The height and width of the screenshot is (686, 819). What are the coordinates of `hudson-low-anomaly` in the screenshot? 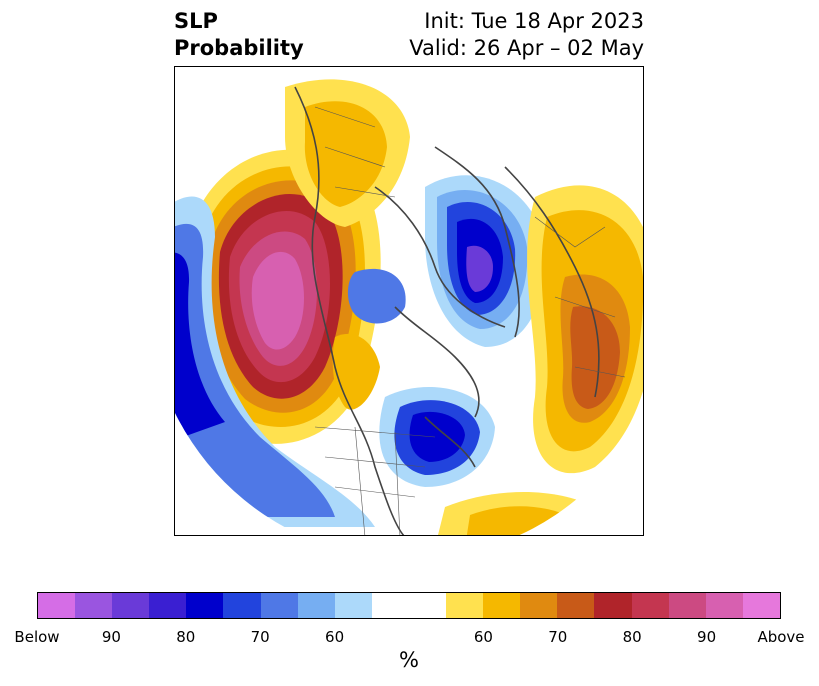 It's located at (485, 261).